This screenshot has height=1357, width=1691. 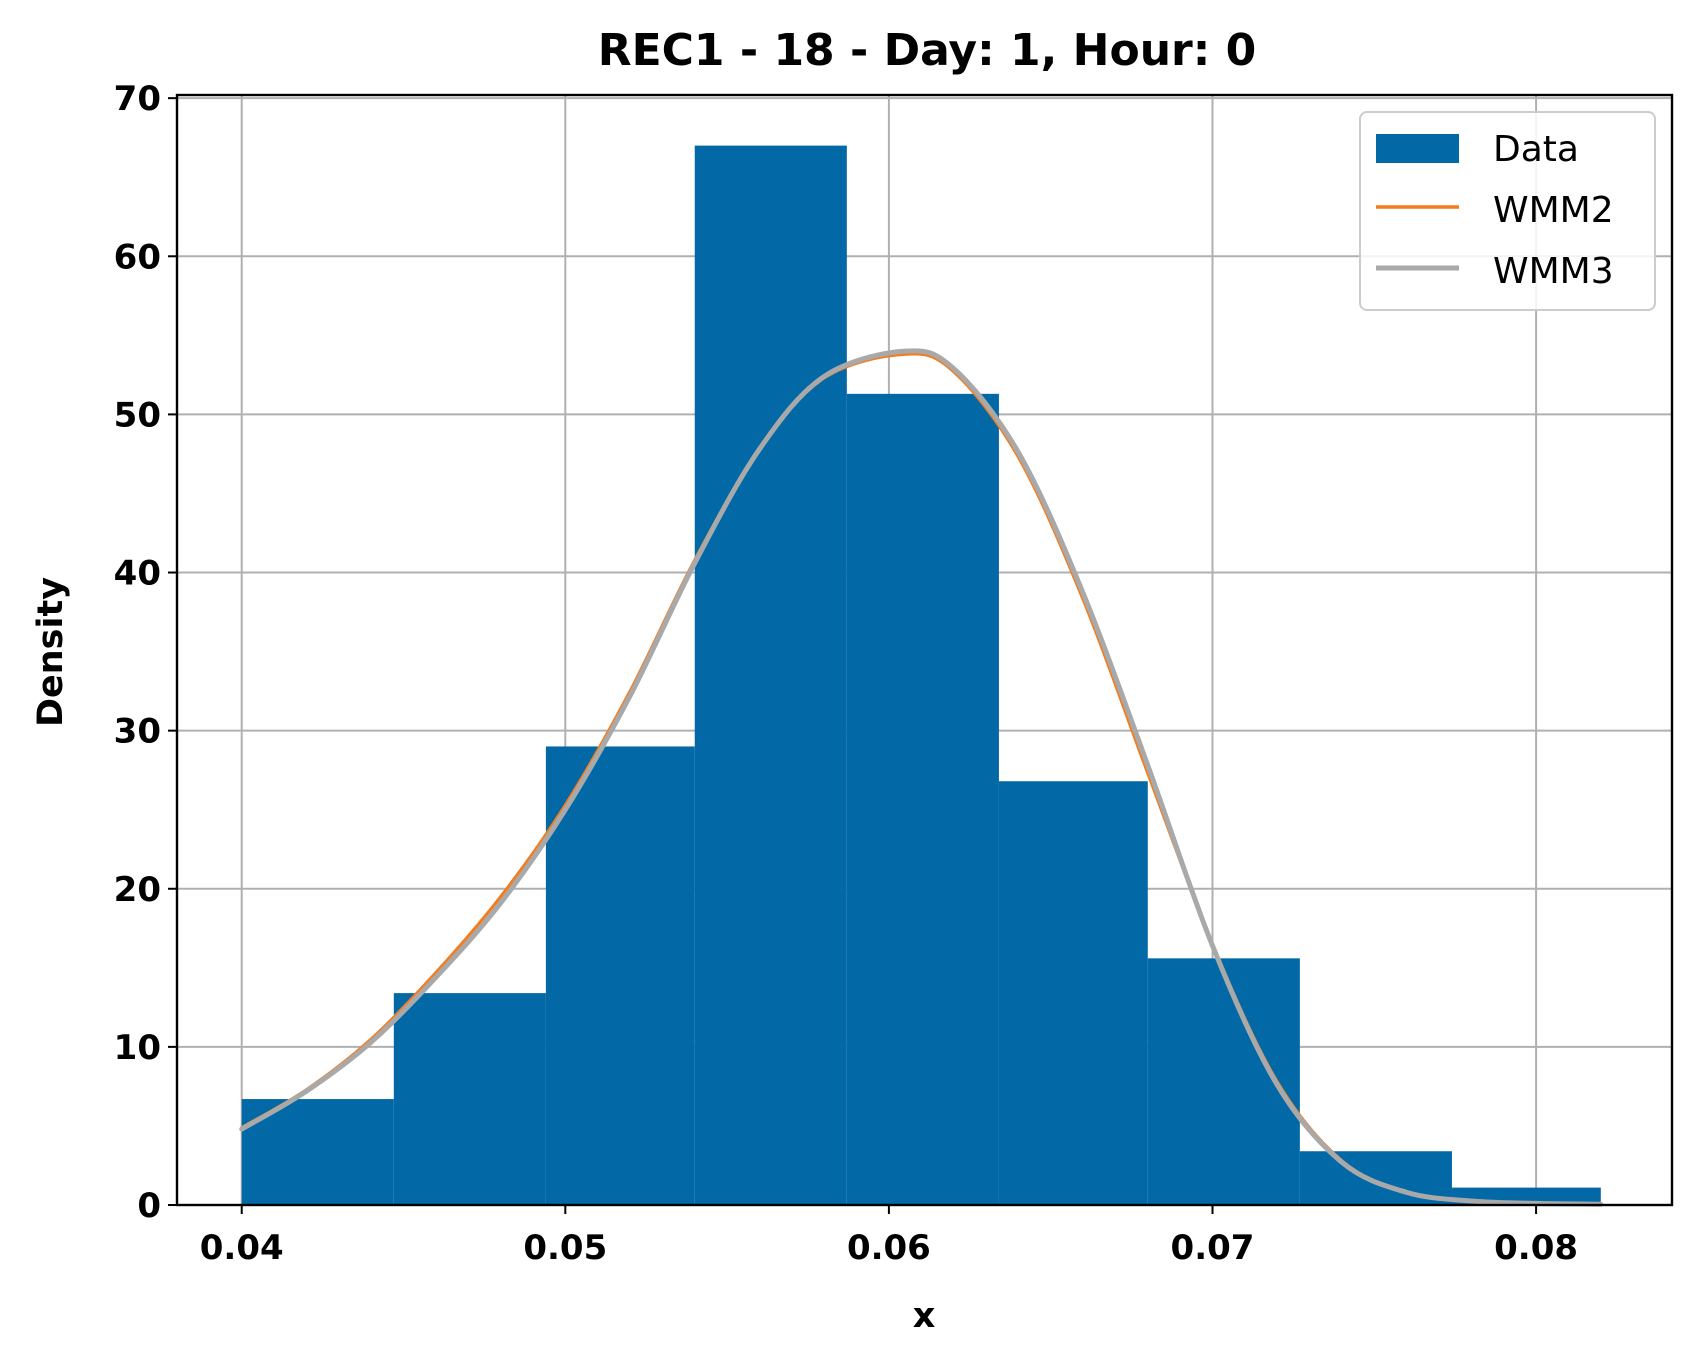 I want to click on x-tick-label-4: 0.08, so click(x=1536, y=1248).